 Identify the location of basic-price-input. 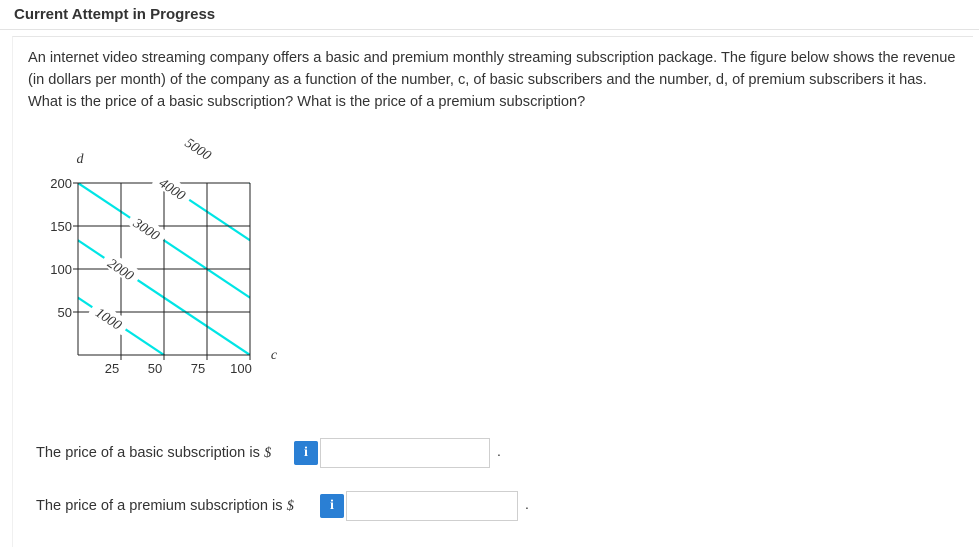
(405, 453).